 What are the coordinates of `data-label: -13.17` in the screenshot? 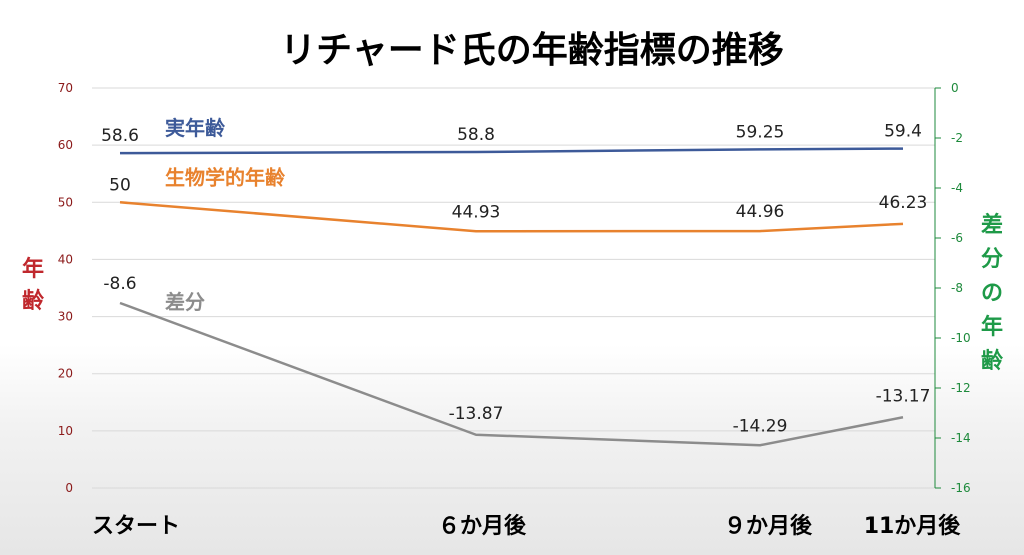 It's located at (903, 396).